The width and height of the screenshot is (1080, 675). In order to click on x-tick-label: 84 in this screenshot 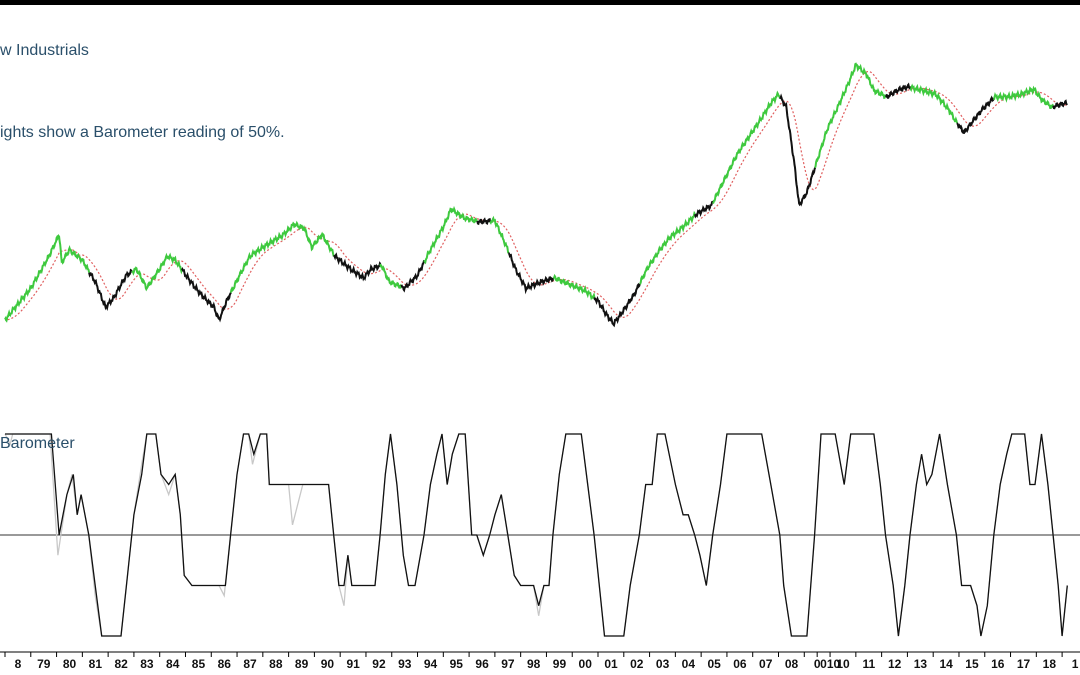, I will do `click(173, 664)`.